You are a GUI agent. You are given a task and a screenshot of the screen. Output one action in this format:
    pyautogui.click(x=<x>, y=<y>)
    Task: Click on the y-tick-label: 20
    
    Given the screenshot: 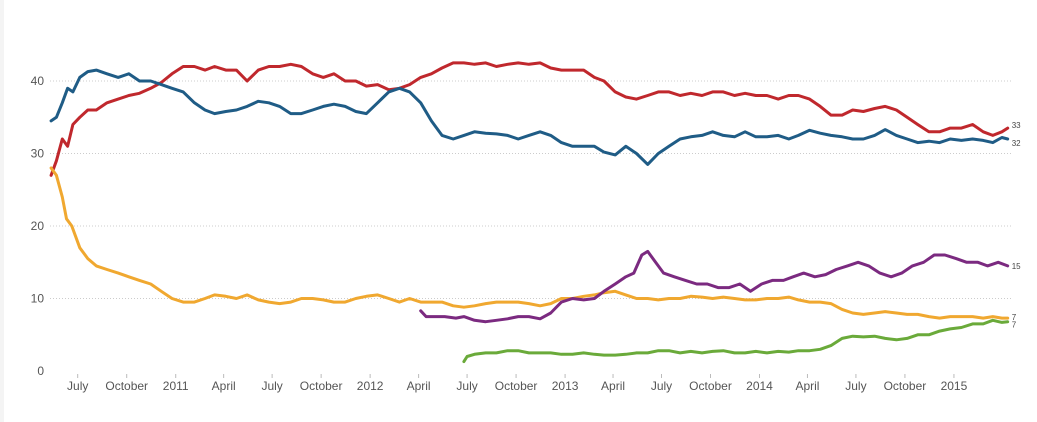 What is the action you would take?
    pyautogui.click(x=38, y=226)
    